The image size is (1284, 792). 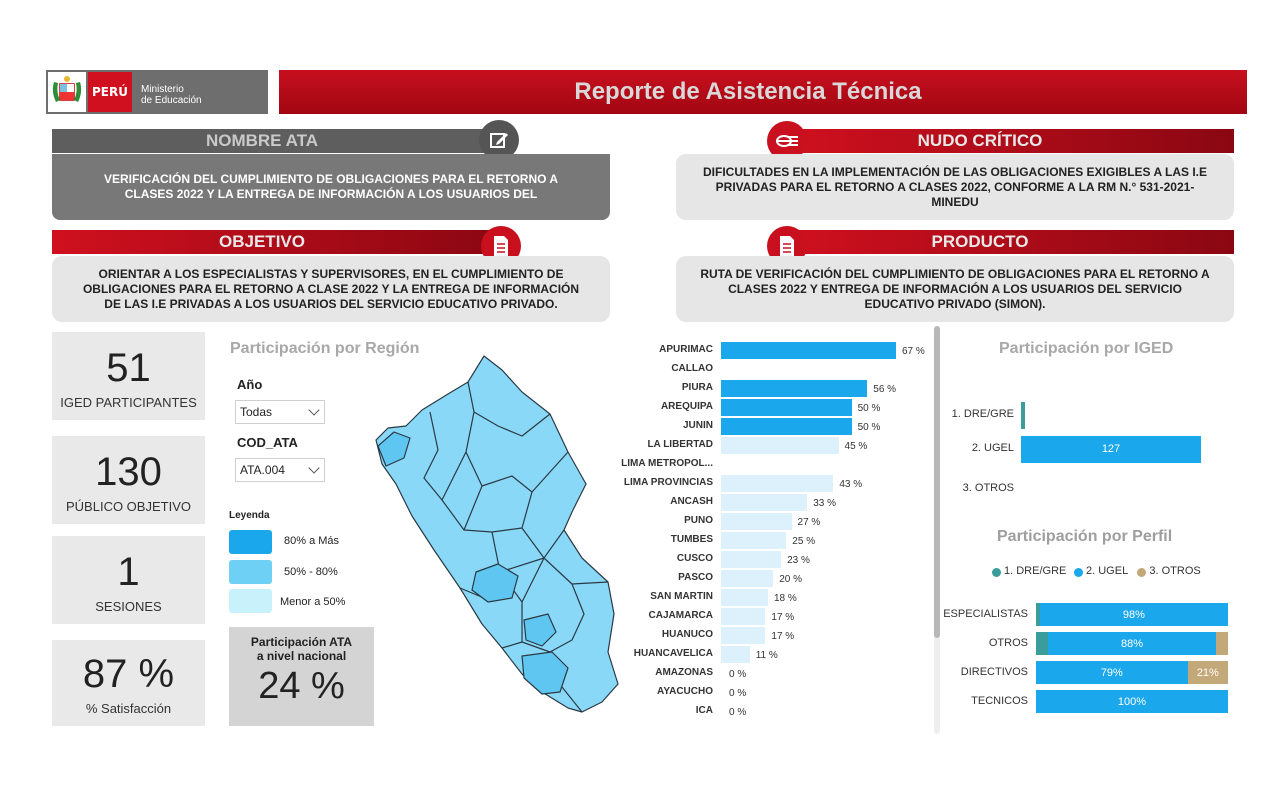 I want to click on region-bar-label: APURIMAC, so click(x=686, y=349).